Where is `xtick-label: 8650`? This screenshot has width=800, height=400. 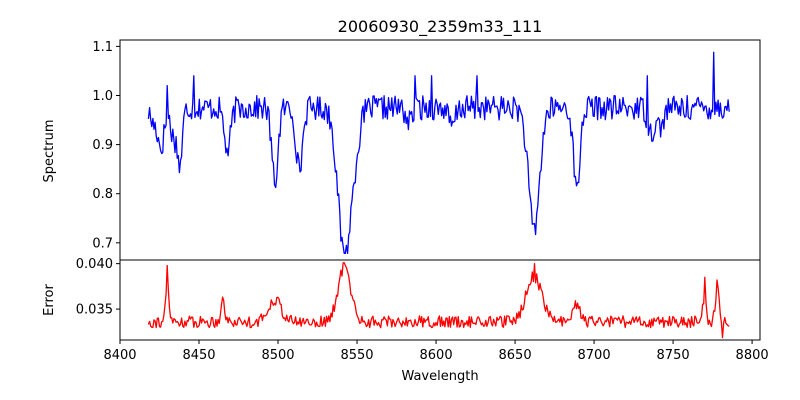
xtick-label: 8650 is located at coordinates (515, 355).